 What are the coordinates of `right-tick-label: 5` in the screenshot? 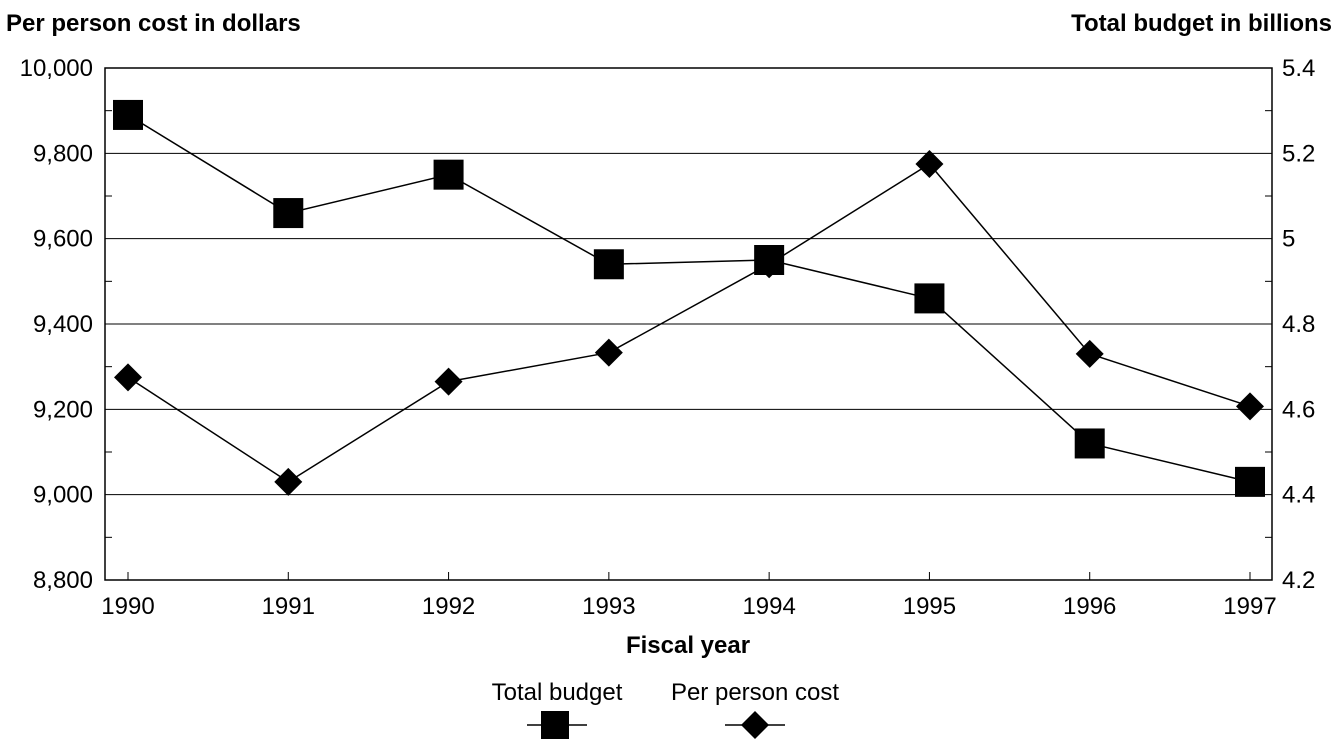 It's located at (1288, 239).